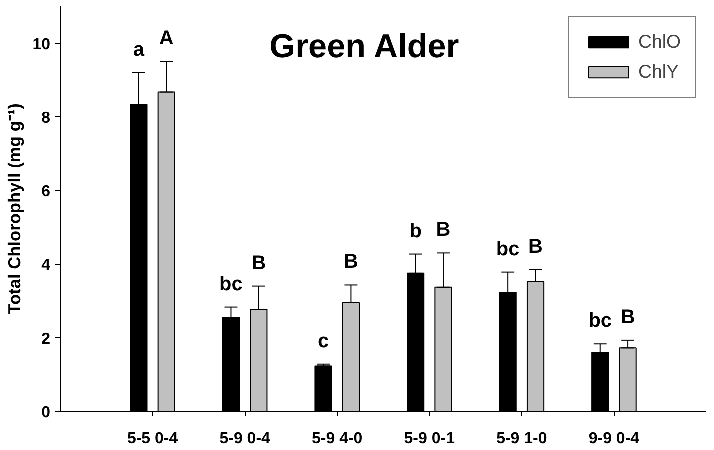 This screenshot has width=714, height=450. What do you see at coordinates (522, 439) in the screenshot?
I see `x-tick-label: 5-9 1-0` at bounding box center [522, 439].